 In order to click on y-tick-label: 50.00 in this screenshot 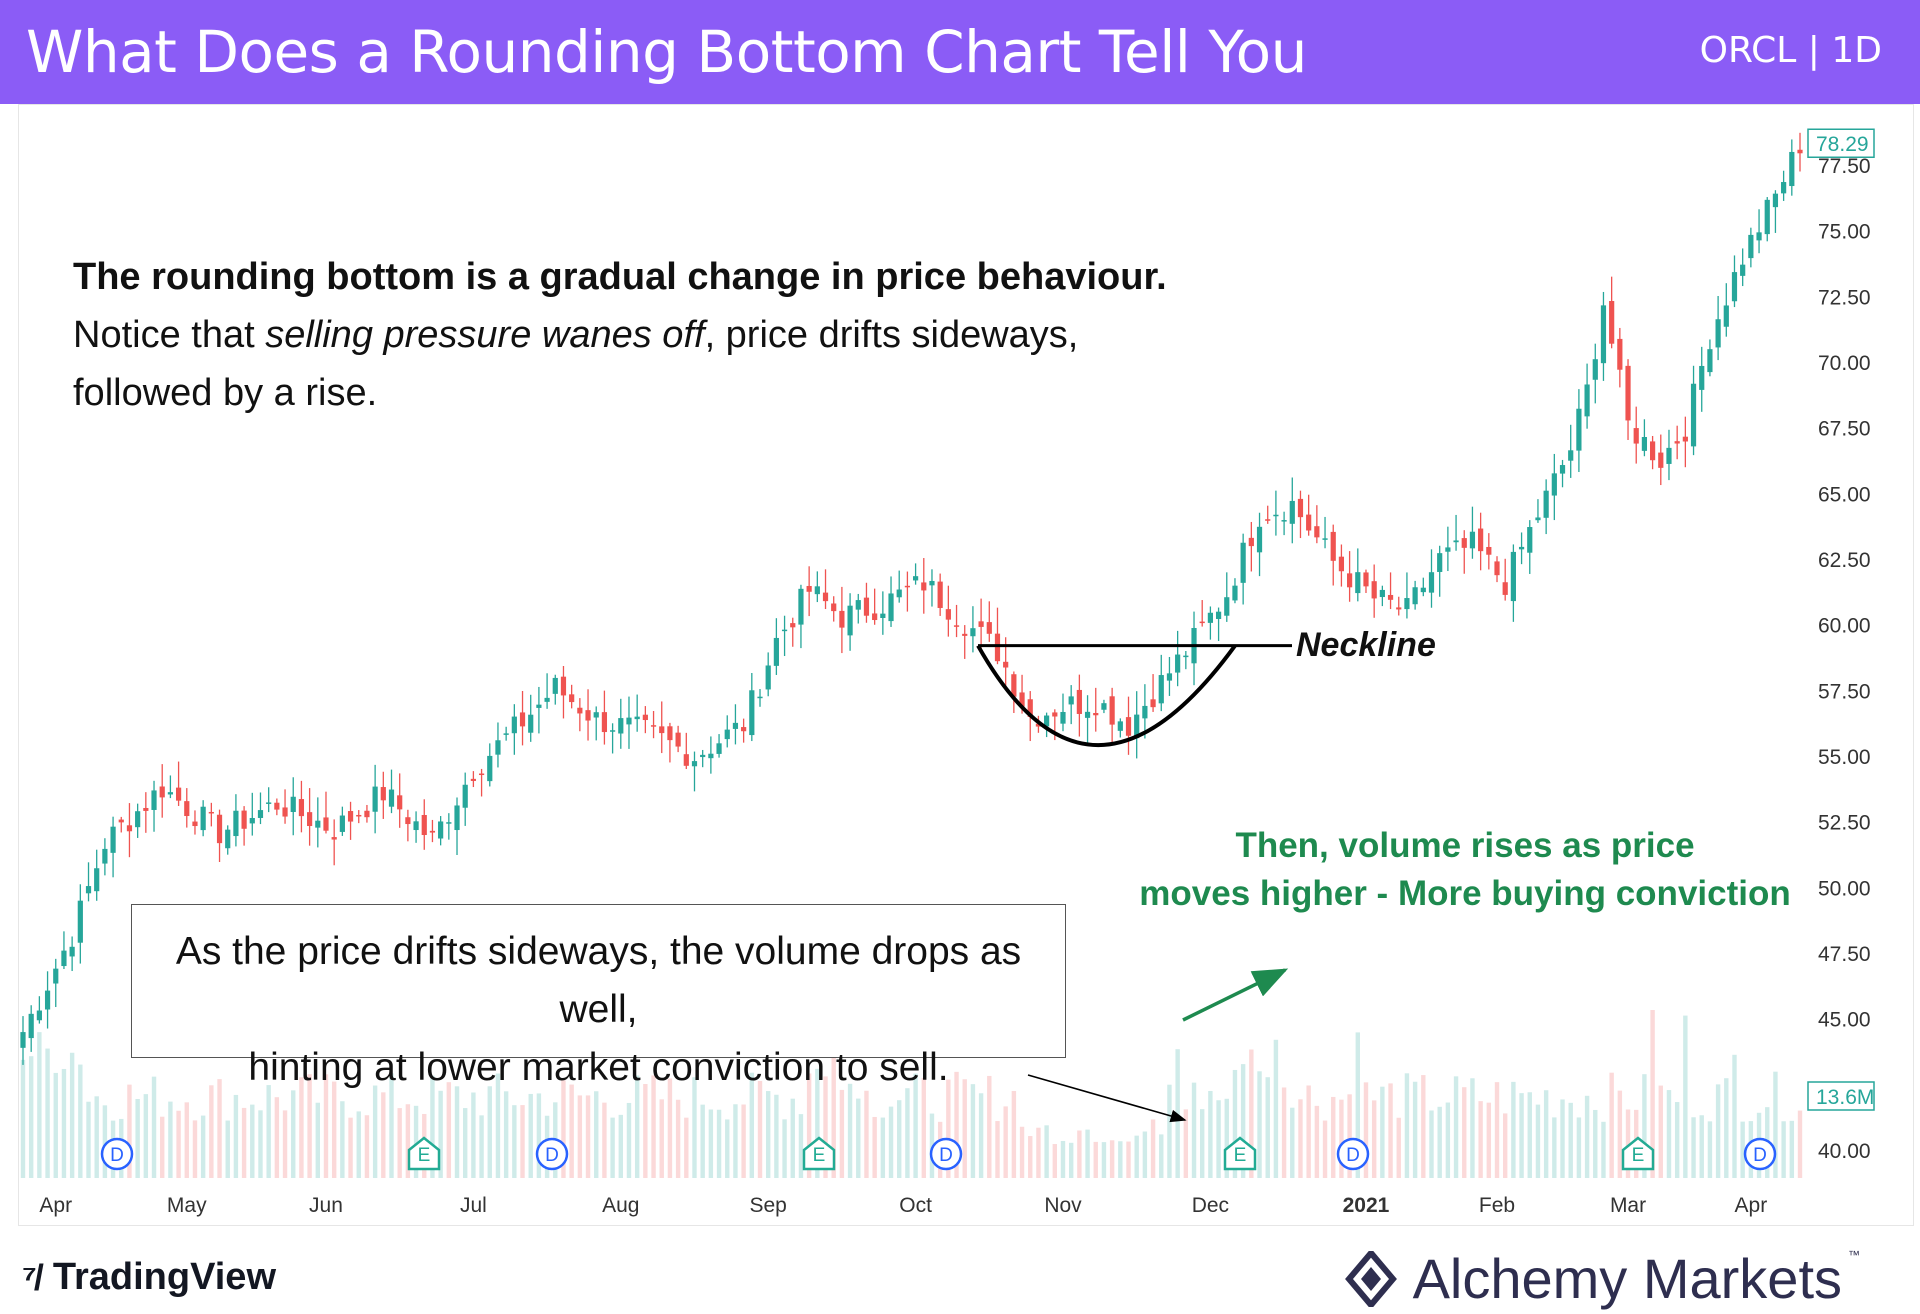, I will do `click(1844, 888)`.